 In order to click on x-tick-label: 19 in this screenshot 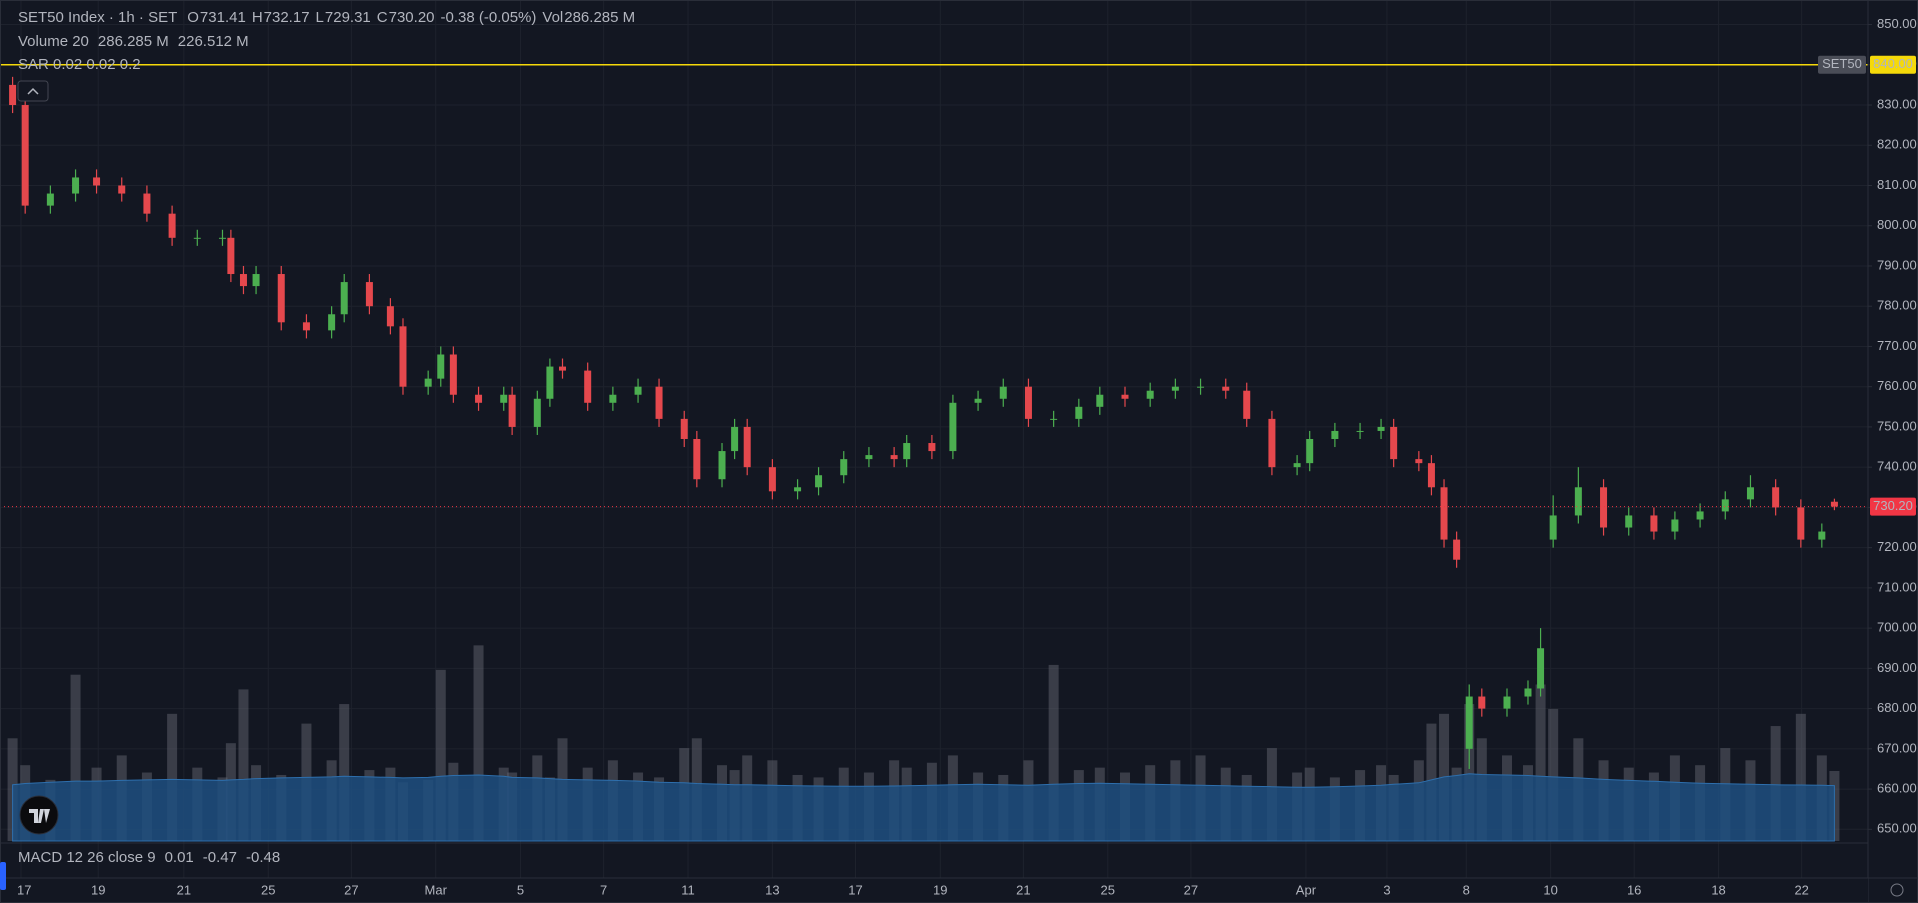, I will do `click(940, 889)`.